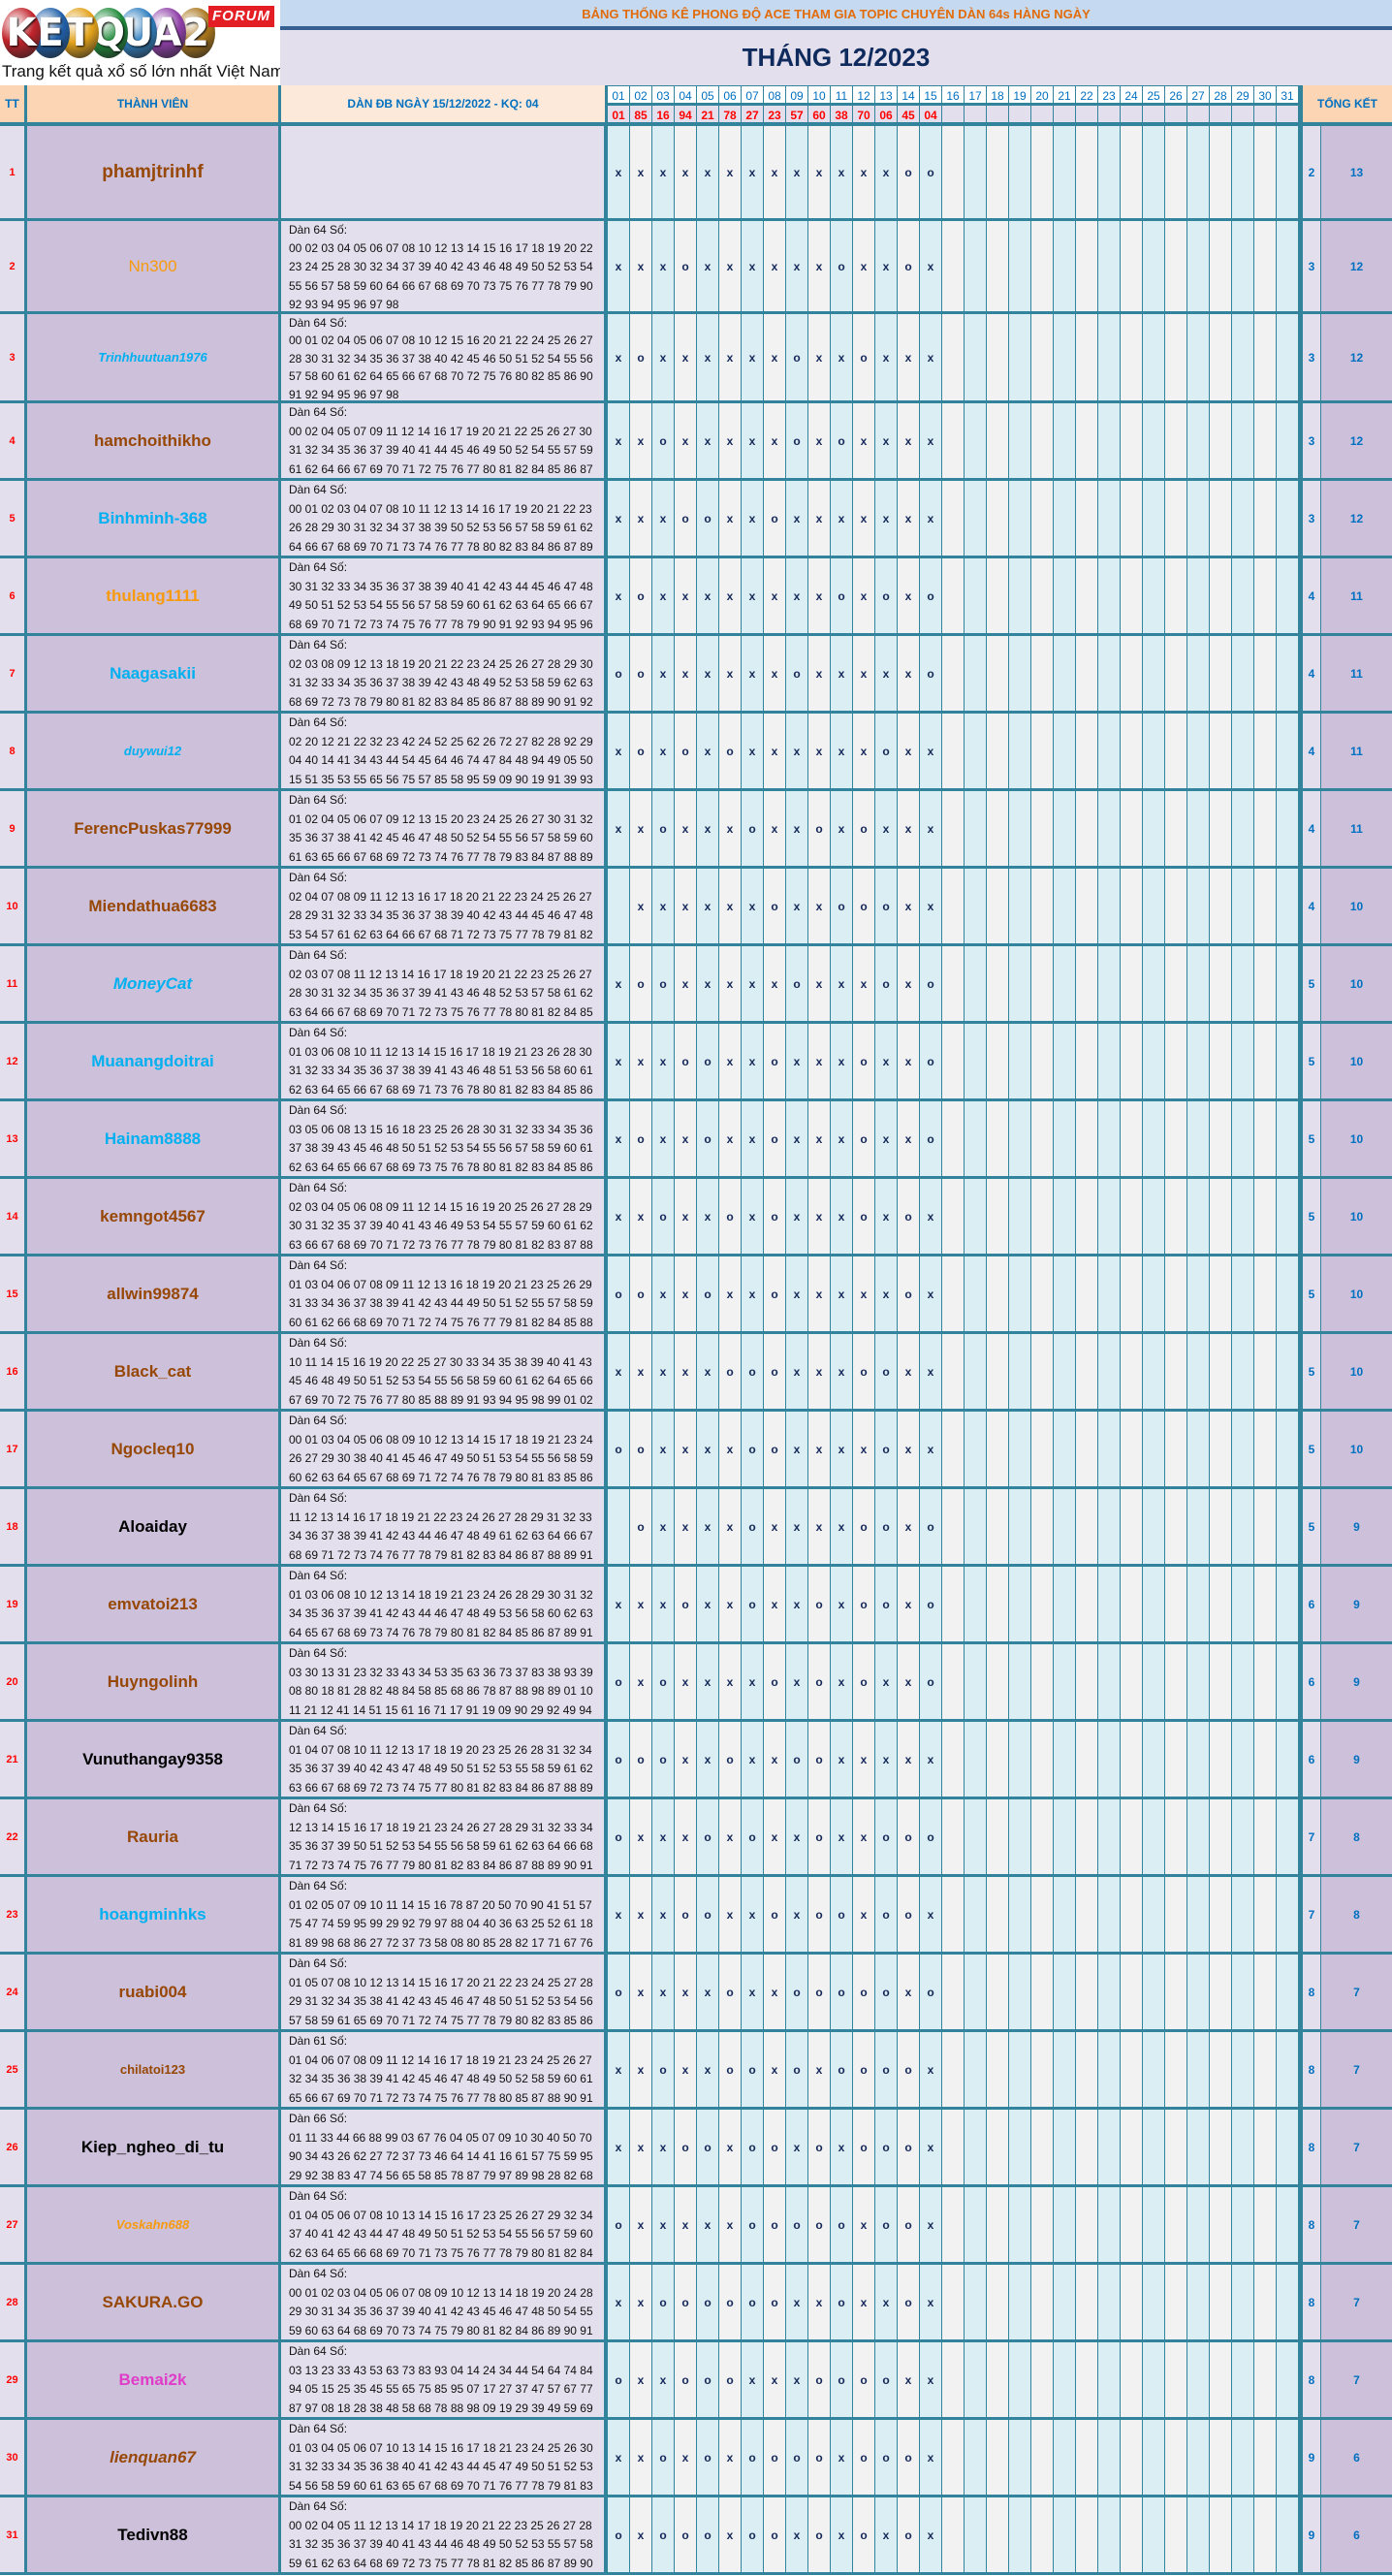  I want to click on member-name: Trinhhuutuan1976, so click(154, 358).